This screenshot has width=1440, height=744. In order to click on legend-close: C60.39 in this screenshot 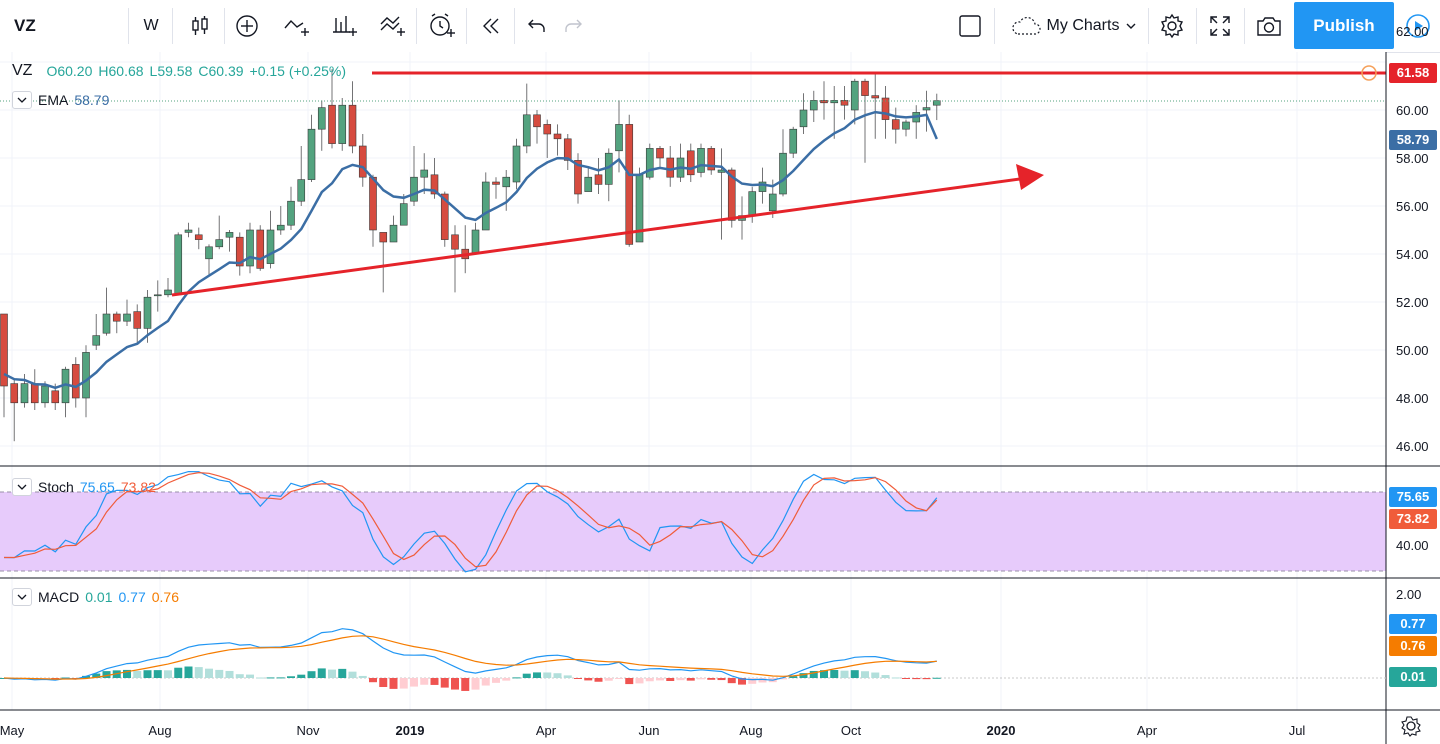, I will do `click(221, 71)`.